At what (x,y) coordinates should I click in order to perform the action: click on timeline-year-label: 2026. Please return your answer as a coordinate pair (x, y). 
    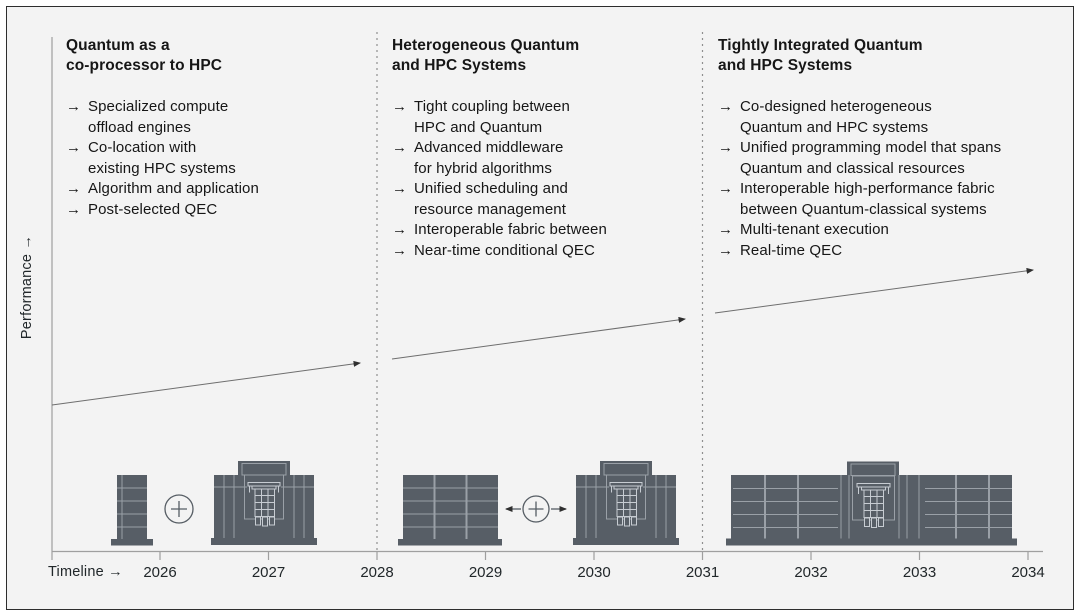
    Looking at the image, I should click on (160, 572).